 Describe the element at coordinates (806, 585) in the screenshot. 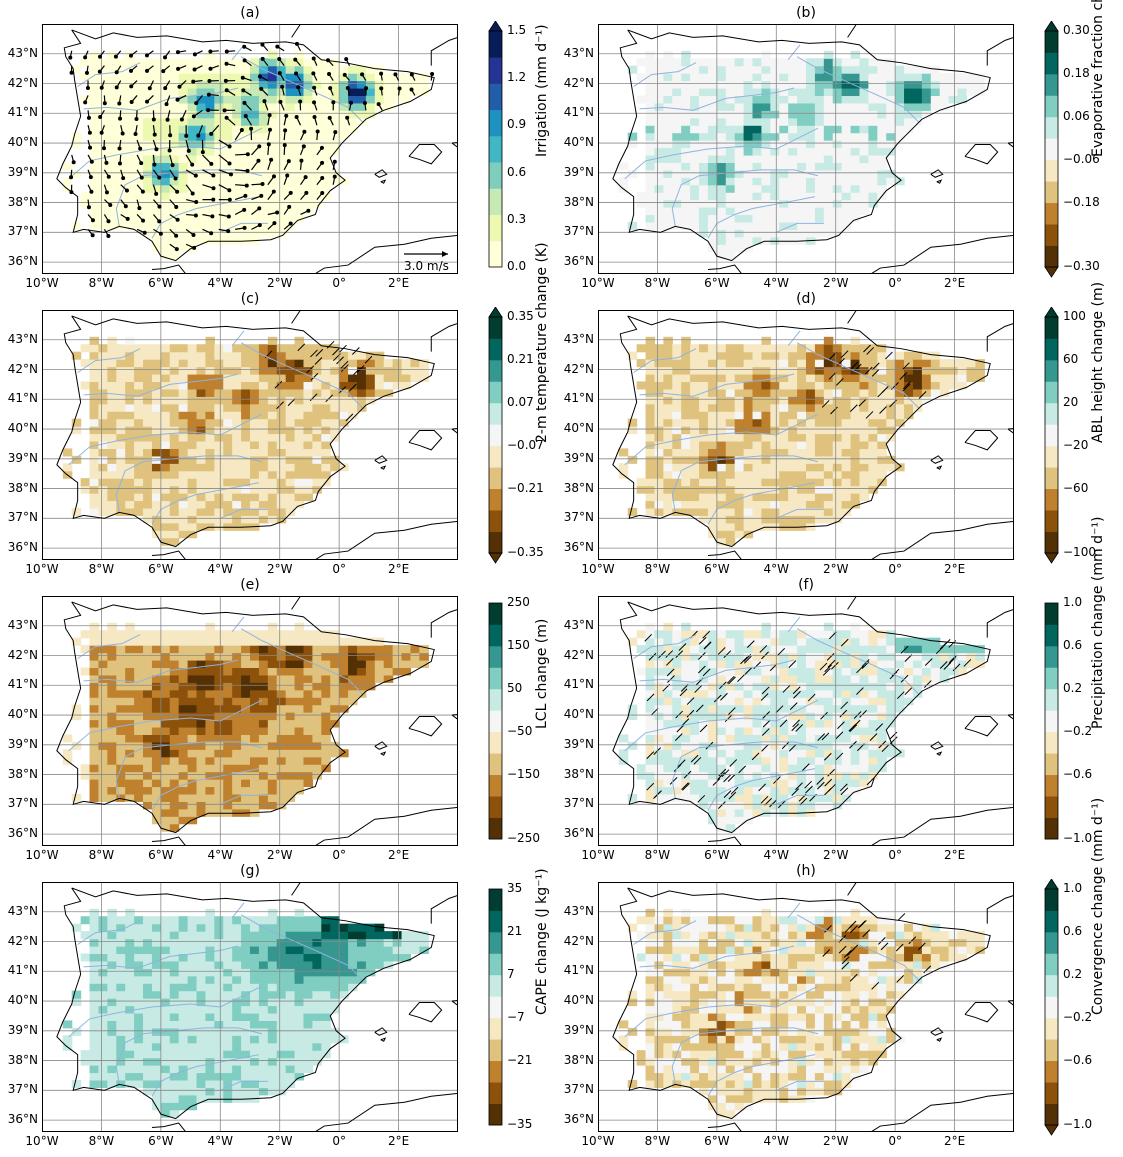

I see `panel-title: (f)` at that location.